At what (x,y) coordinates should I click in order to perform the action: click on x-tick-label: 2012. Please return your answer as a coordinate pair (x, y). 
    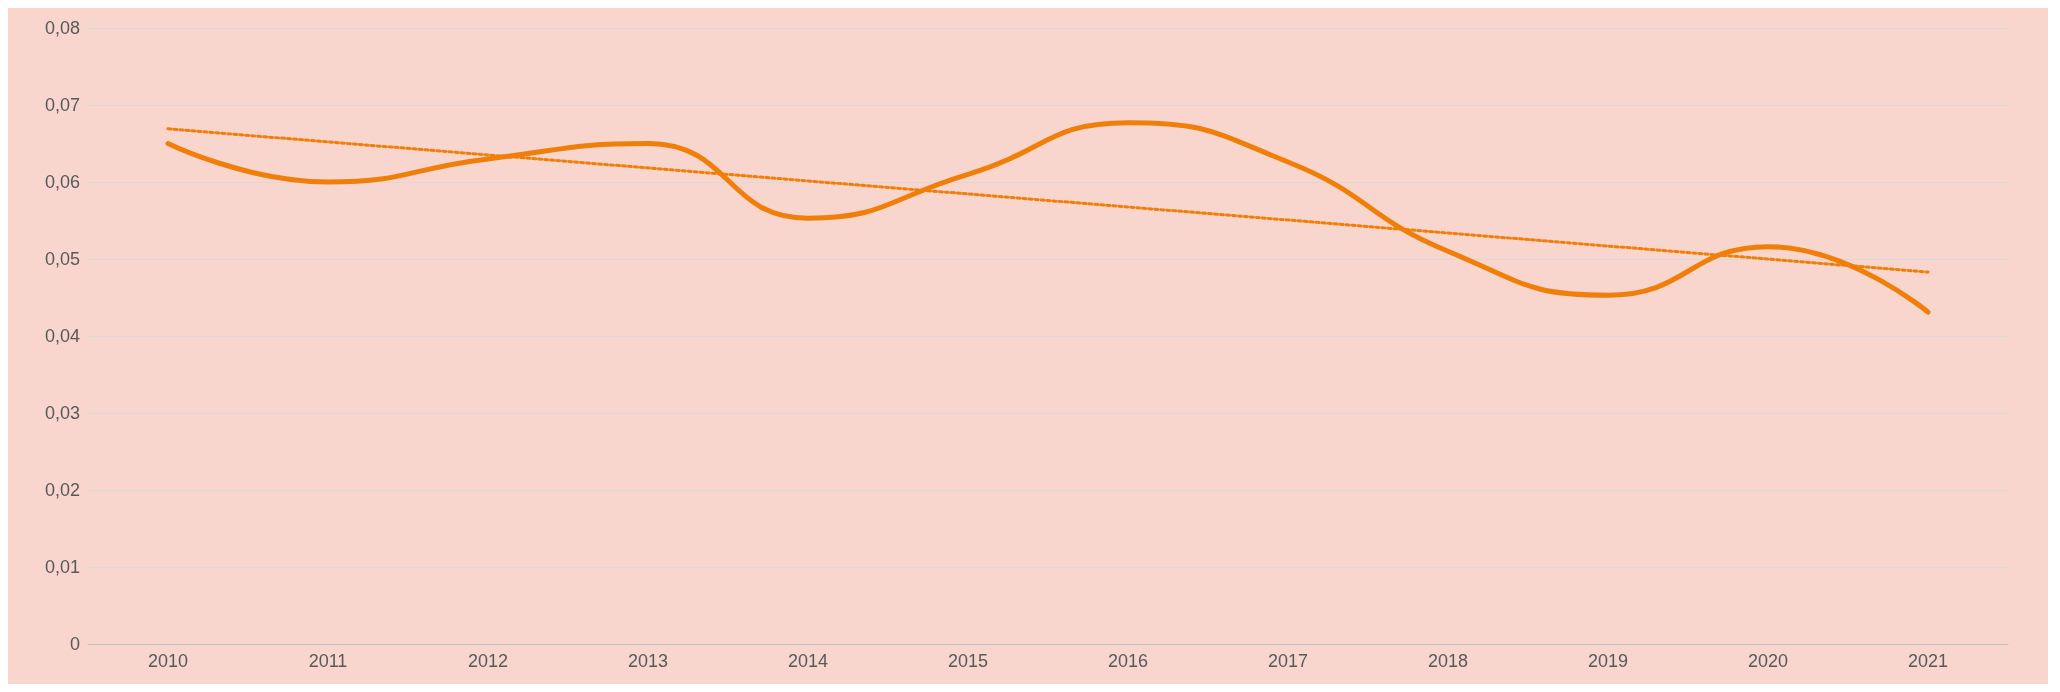
    Looking at the image, I should click on (488, 661).